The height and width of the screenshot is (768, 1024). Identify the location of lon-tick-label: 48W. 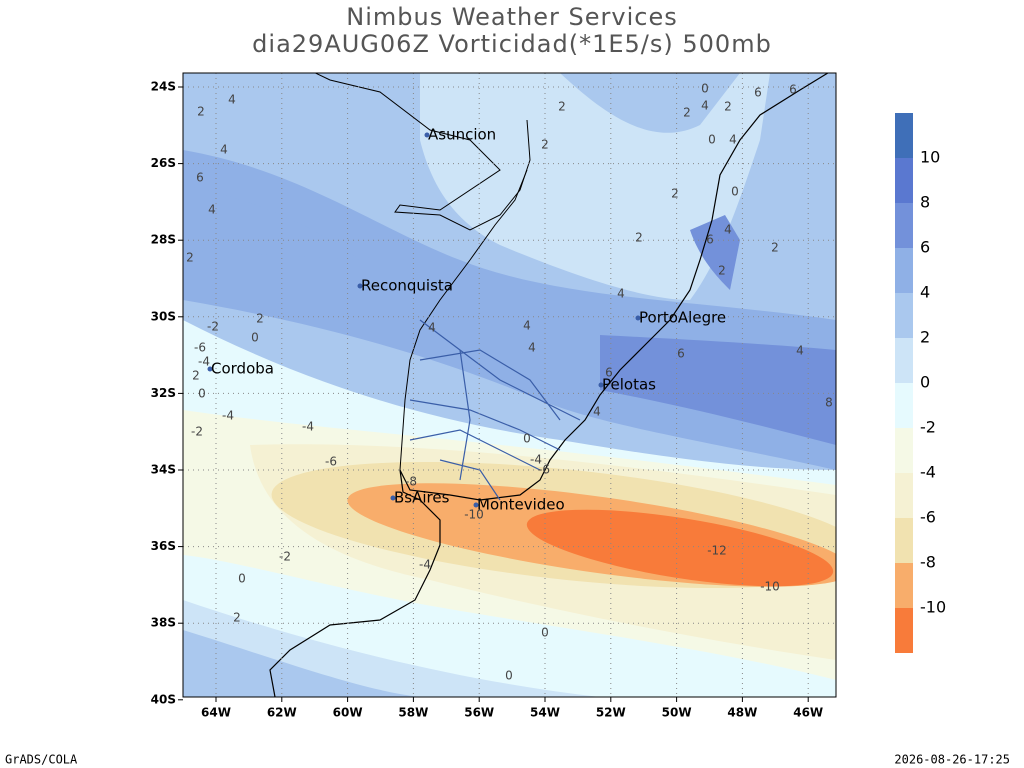
(742, 713).